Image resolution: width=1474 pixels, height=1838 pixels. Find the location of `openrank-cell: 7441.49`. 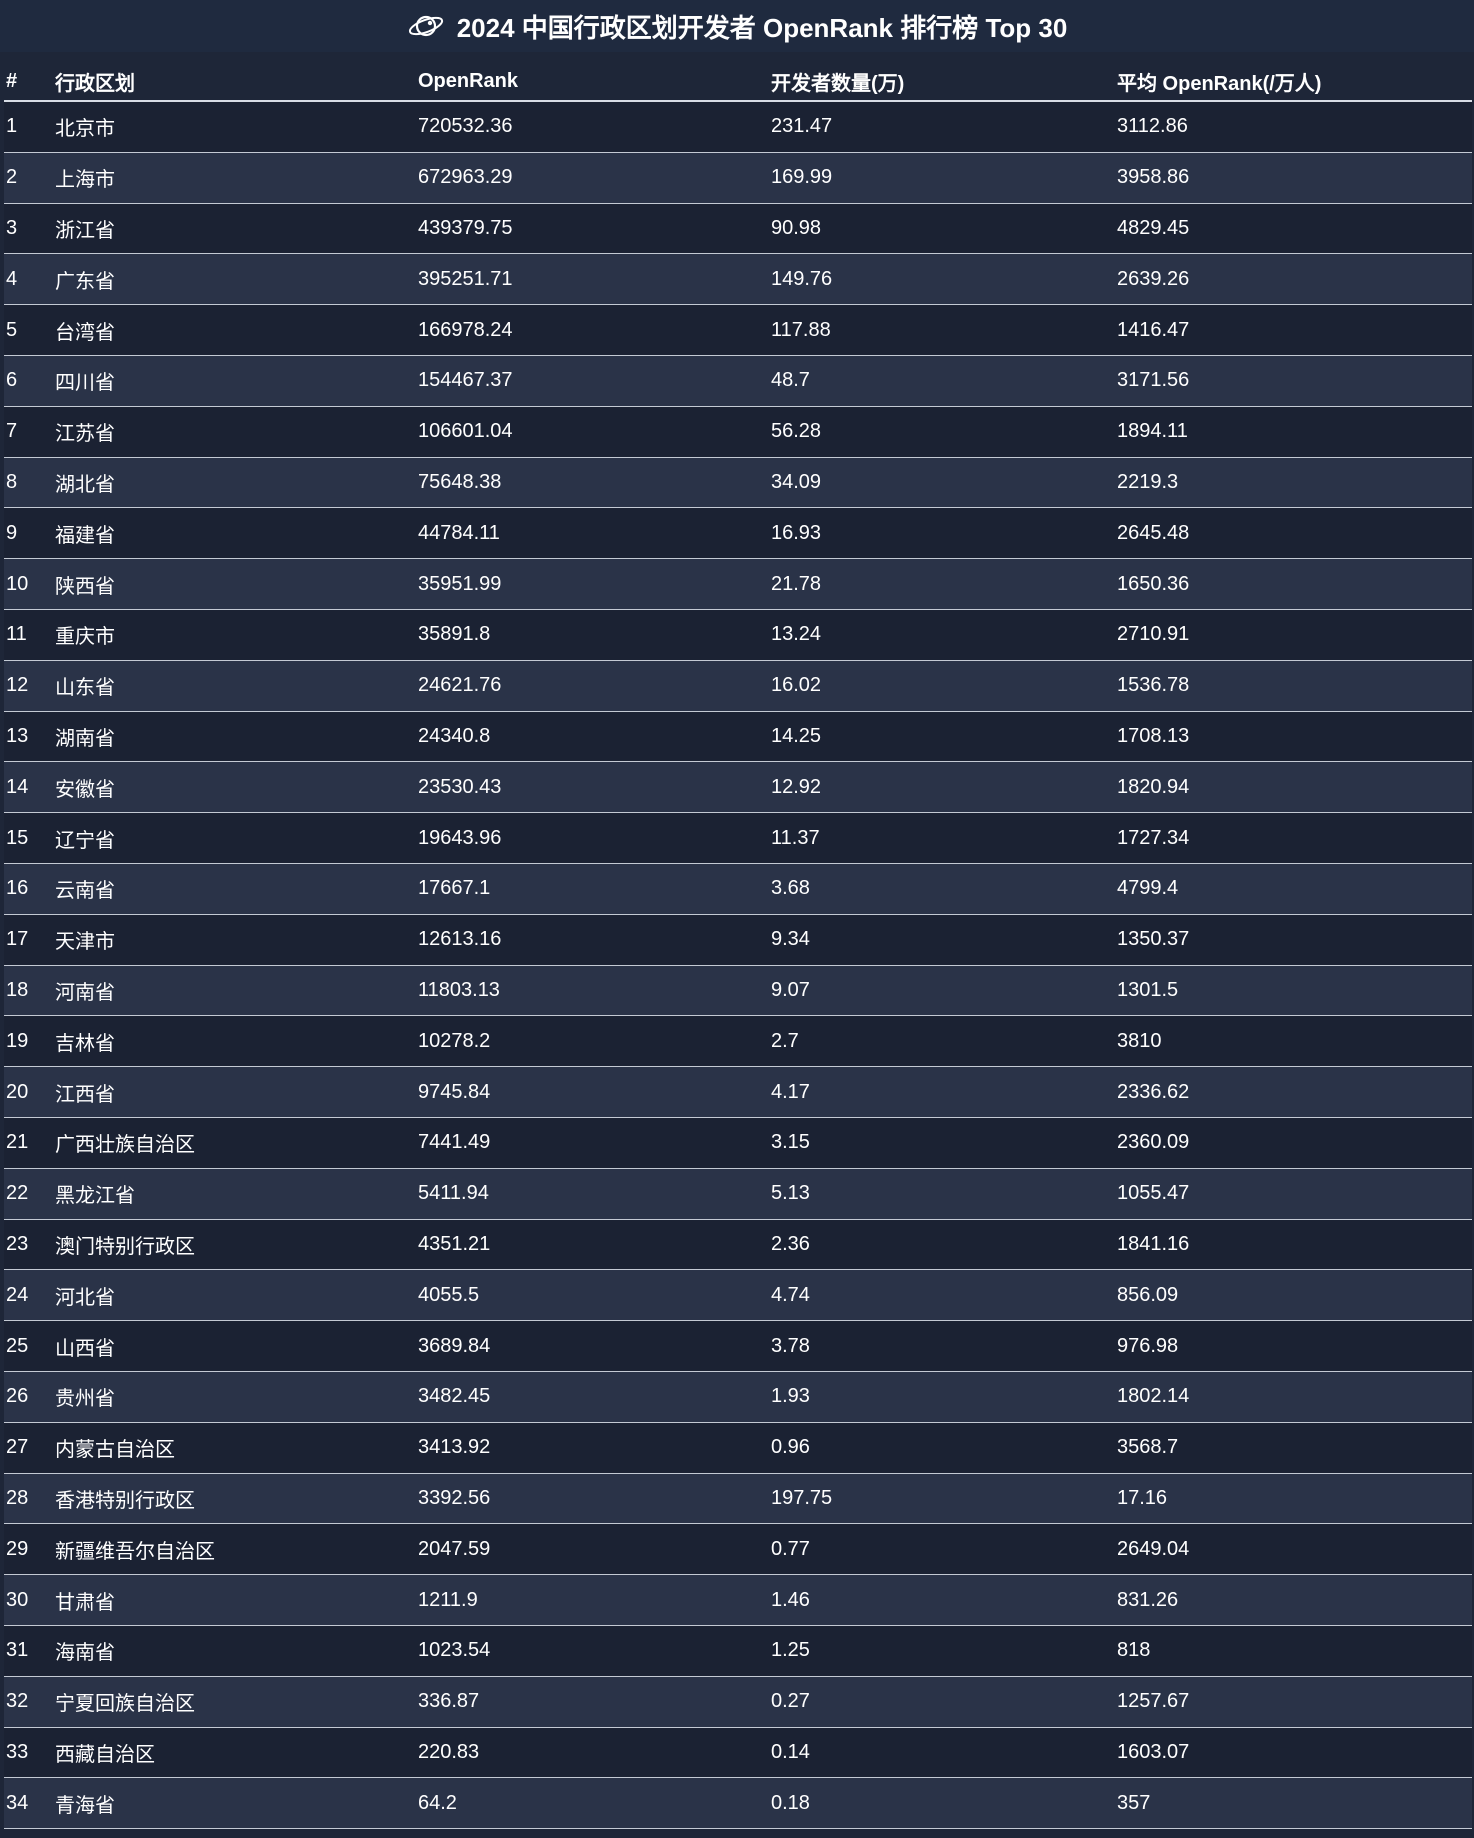

openrank-cell: 7441.49 is located at coordinates (592, 1143).